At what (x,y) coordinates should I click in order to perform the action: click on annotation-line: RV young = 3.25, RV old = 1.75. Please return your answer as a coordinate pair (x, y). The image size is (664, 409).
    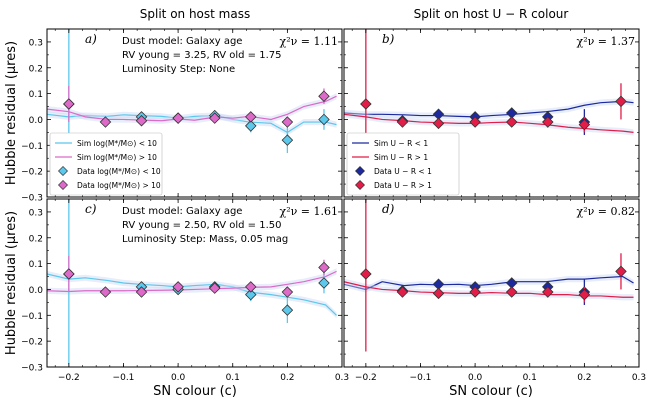
    Looking at the image, I should click on (202, 55).